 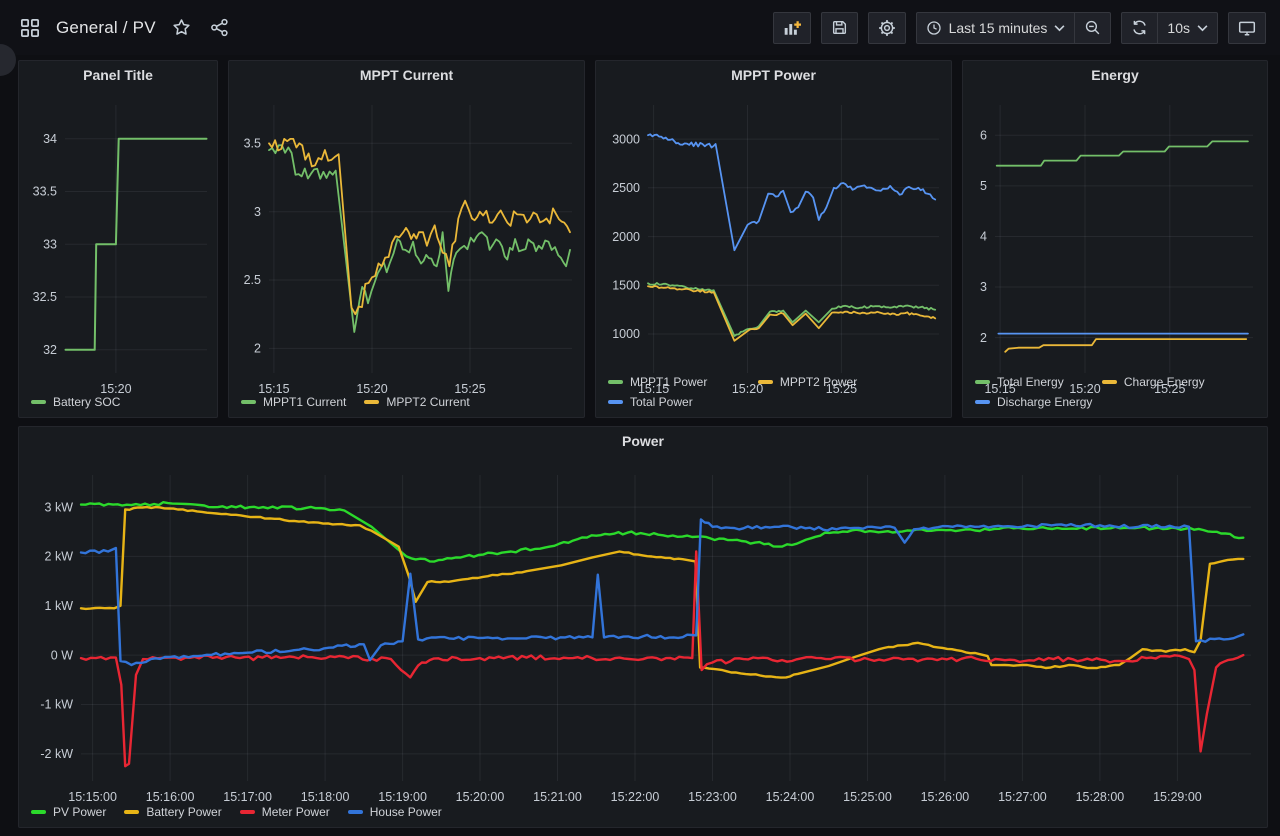 I want to click on refresh-interval-picker: 10s, so click(x=1188, y=27).